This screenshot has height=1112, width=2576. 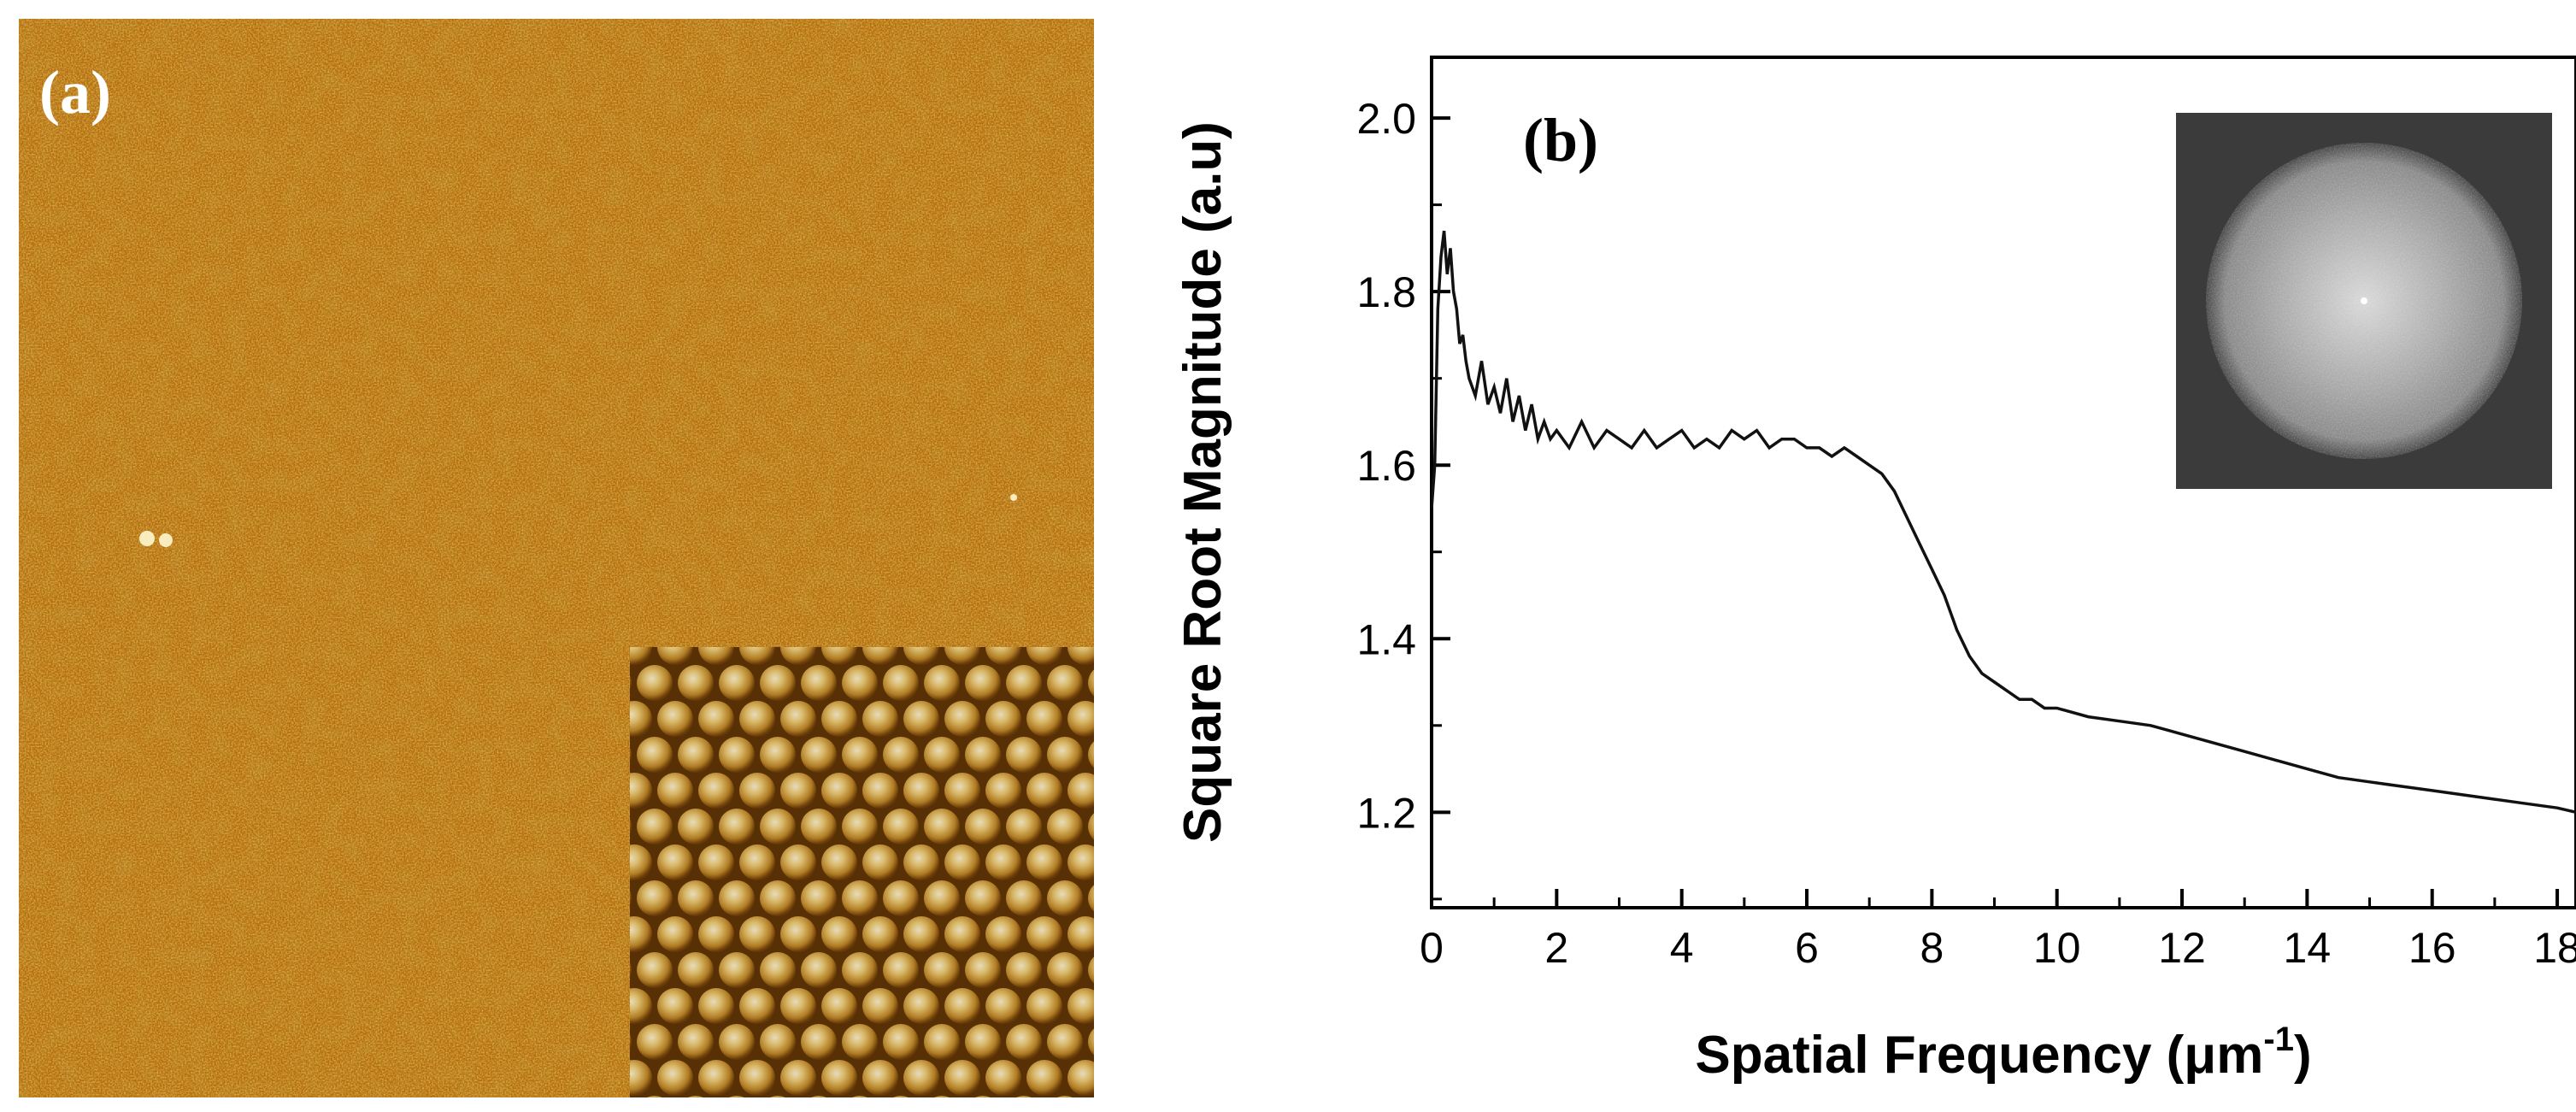 I want to click on y-tick-label: 1.4, so click(x=1386, y=639).